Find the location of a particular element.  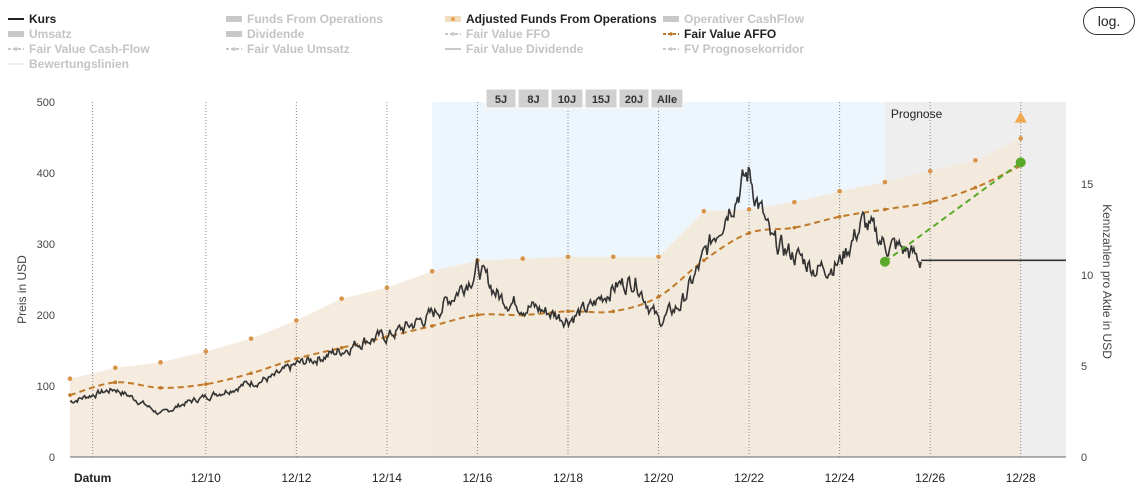

legend-item-funds-from-operations: Funds From Operations is located at coordinates (304, 19).